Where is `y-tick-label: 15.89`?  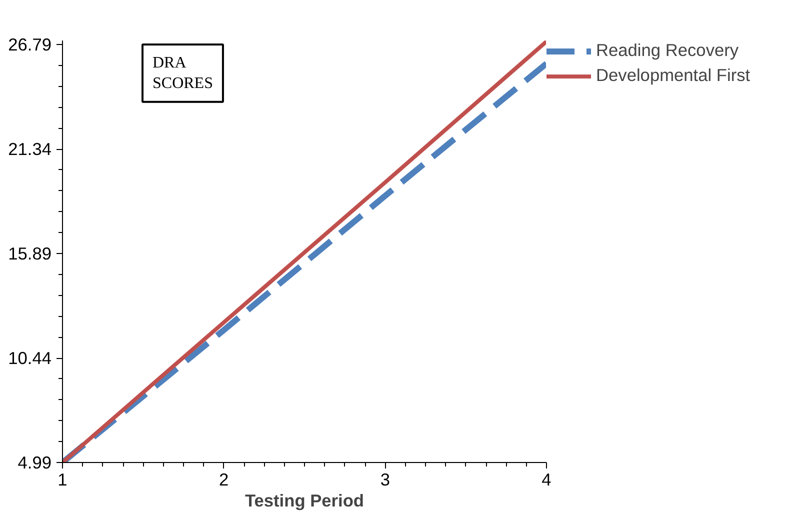 y-tick-label: 15.89 is located at coordinates (30, 254).